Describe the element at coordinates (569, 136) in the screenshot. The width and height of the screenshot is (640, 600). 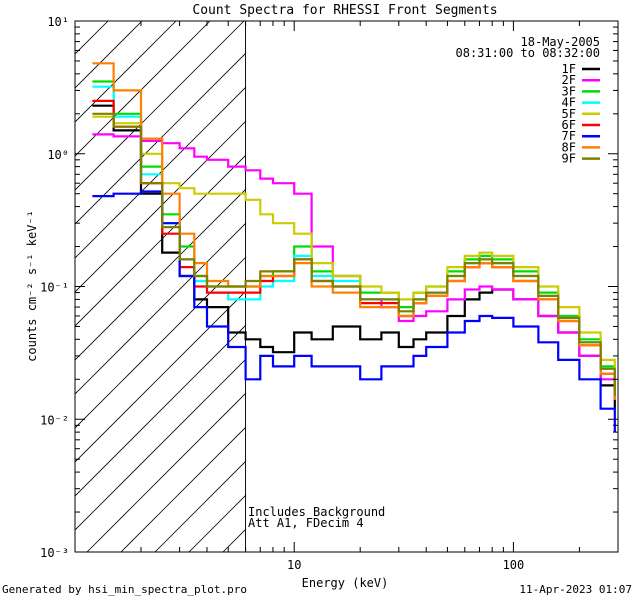
I see `legend-label-7F: 7F` at that location.